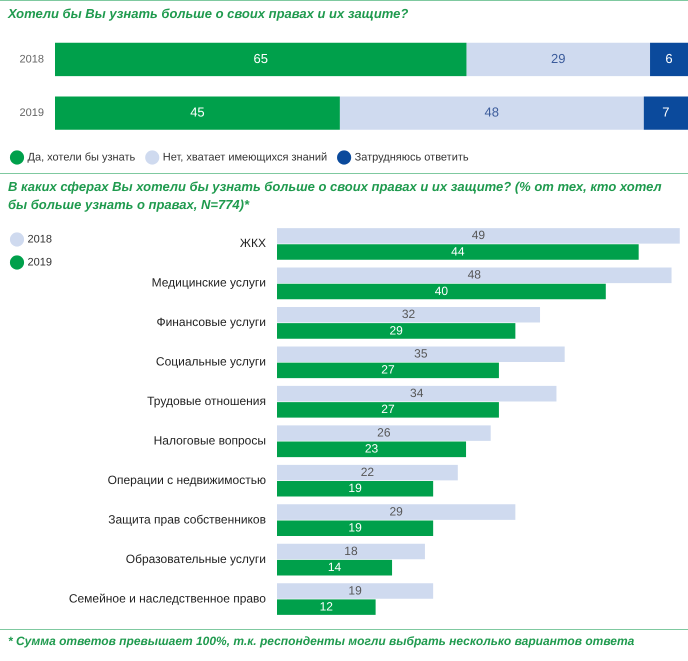 The width and height of the screenshot is (688, 661). I want to click on data-label: 14, so click(335, 567).